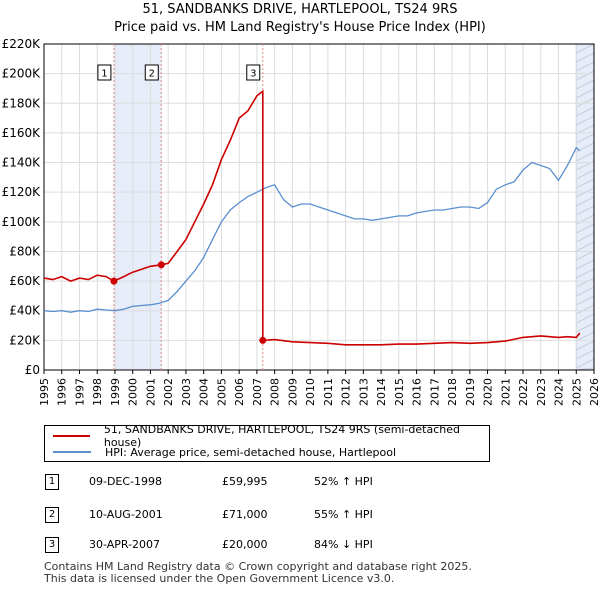  What do you see at coordinates (343, 514) in the screenshot?
I see `transaction-hpi: 55% ↑ HPI` at bounding box center [343, 514].